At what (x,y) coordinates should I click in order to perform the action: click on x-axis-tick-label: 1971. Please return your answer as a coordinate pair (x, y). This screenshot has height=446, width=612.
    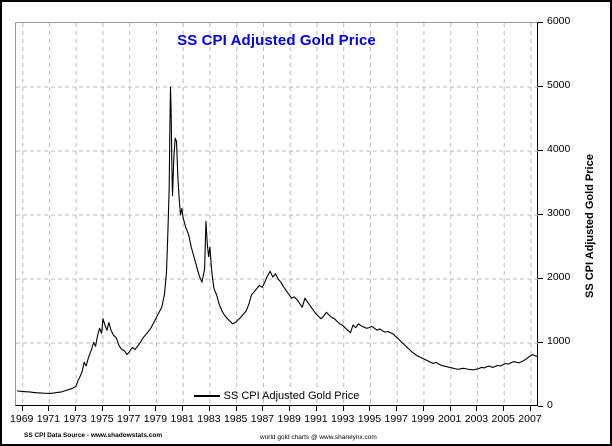
    Looking at the image, I should click on (48, 419).